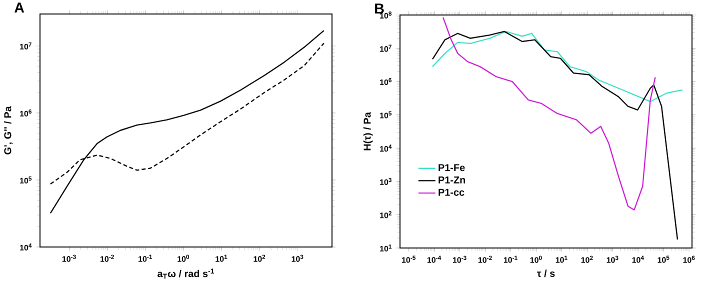  Describe the element at coordinates (452, 180) in the screenshot. I see `legend-label: P1-Zn` at that location.